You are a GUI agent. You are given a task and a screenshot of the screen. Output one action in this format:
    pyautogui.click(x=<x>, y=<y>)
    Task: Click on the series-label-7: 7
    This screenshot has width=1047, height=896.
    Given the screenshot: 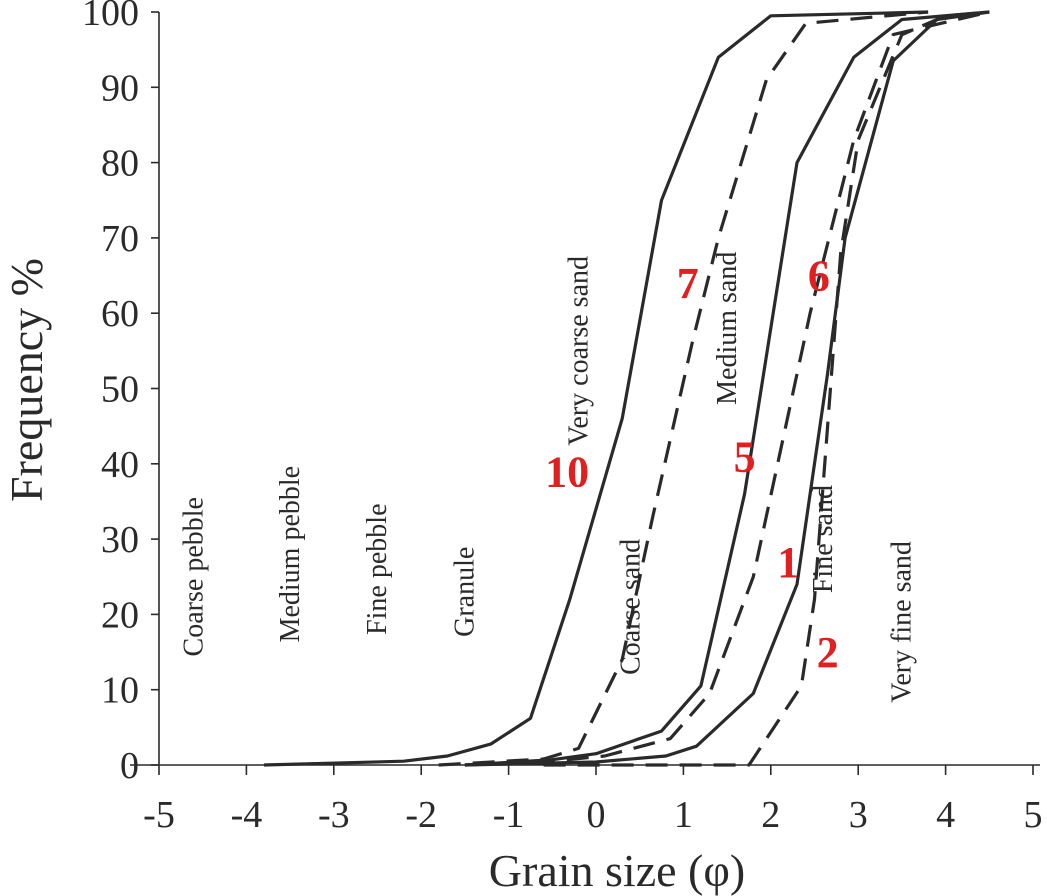 What is the action you would take?
    pyautogui.click(x=688, y=283)
    